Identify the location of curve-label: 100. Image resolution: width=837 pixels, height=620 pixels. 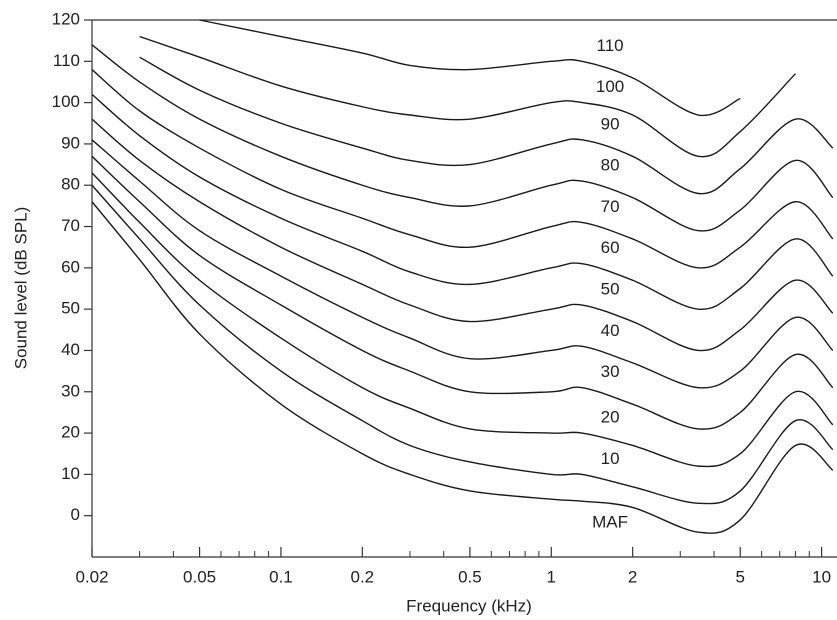
(610, 86).